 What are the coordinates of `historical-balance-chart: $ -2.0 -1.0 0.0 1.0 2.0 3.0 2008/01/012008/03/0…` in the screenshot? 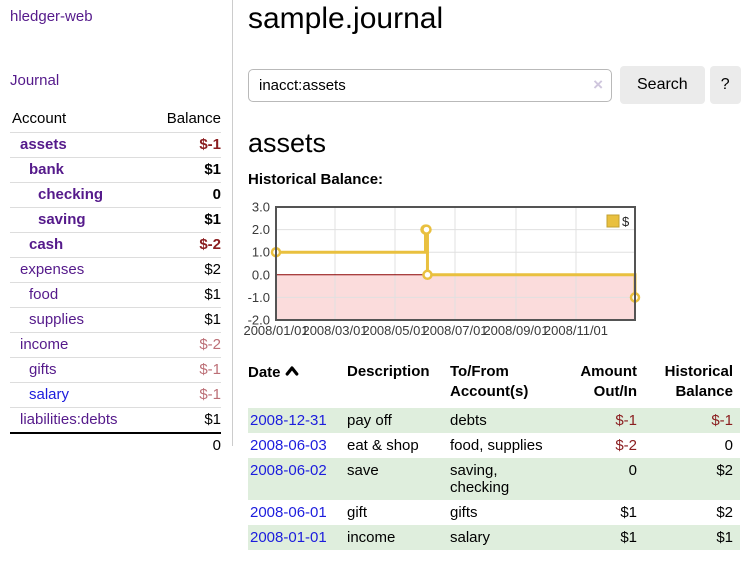 It's located at (442, 269).